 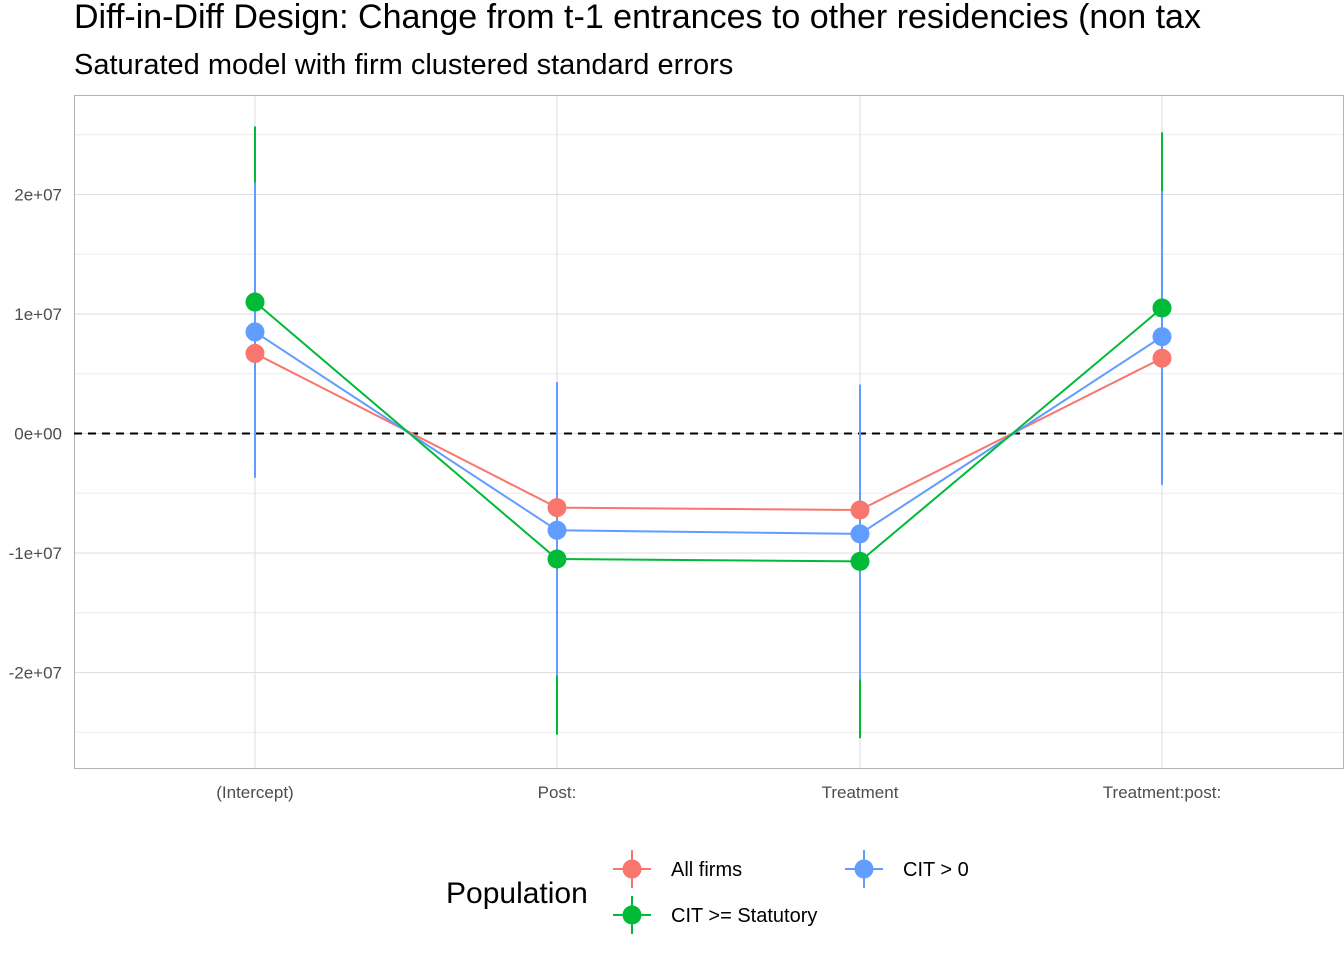 I want to click on series-line, so click(x=708, y=431).